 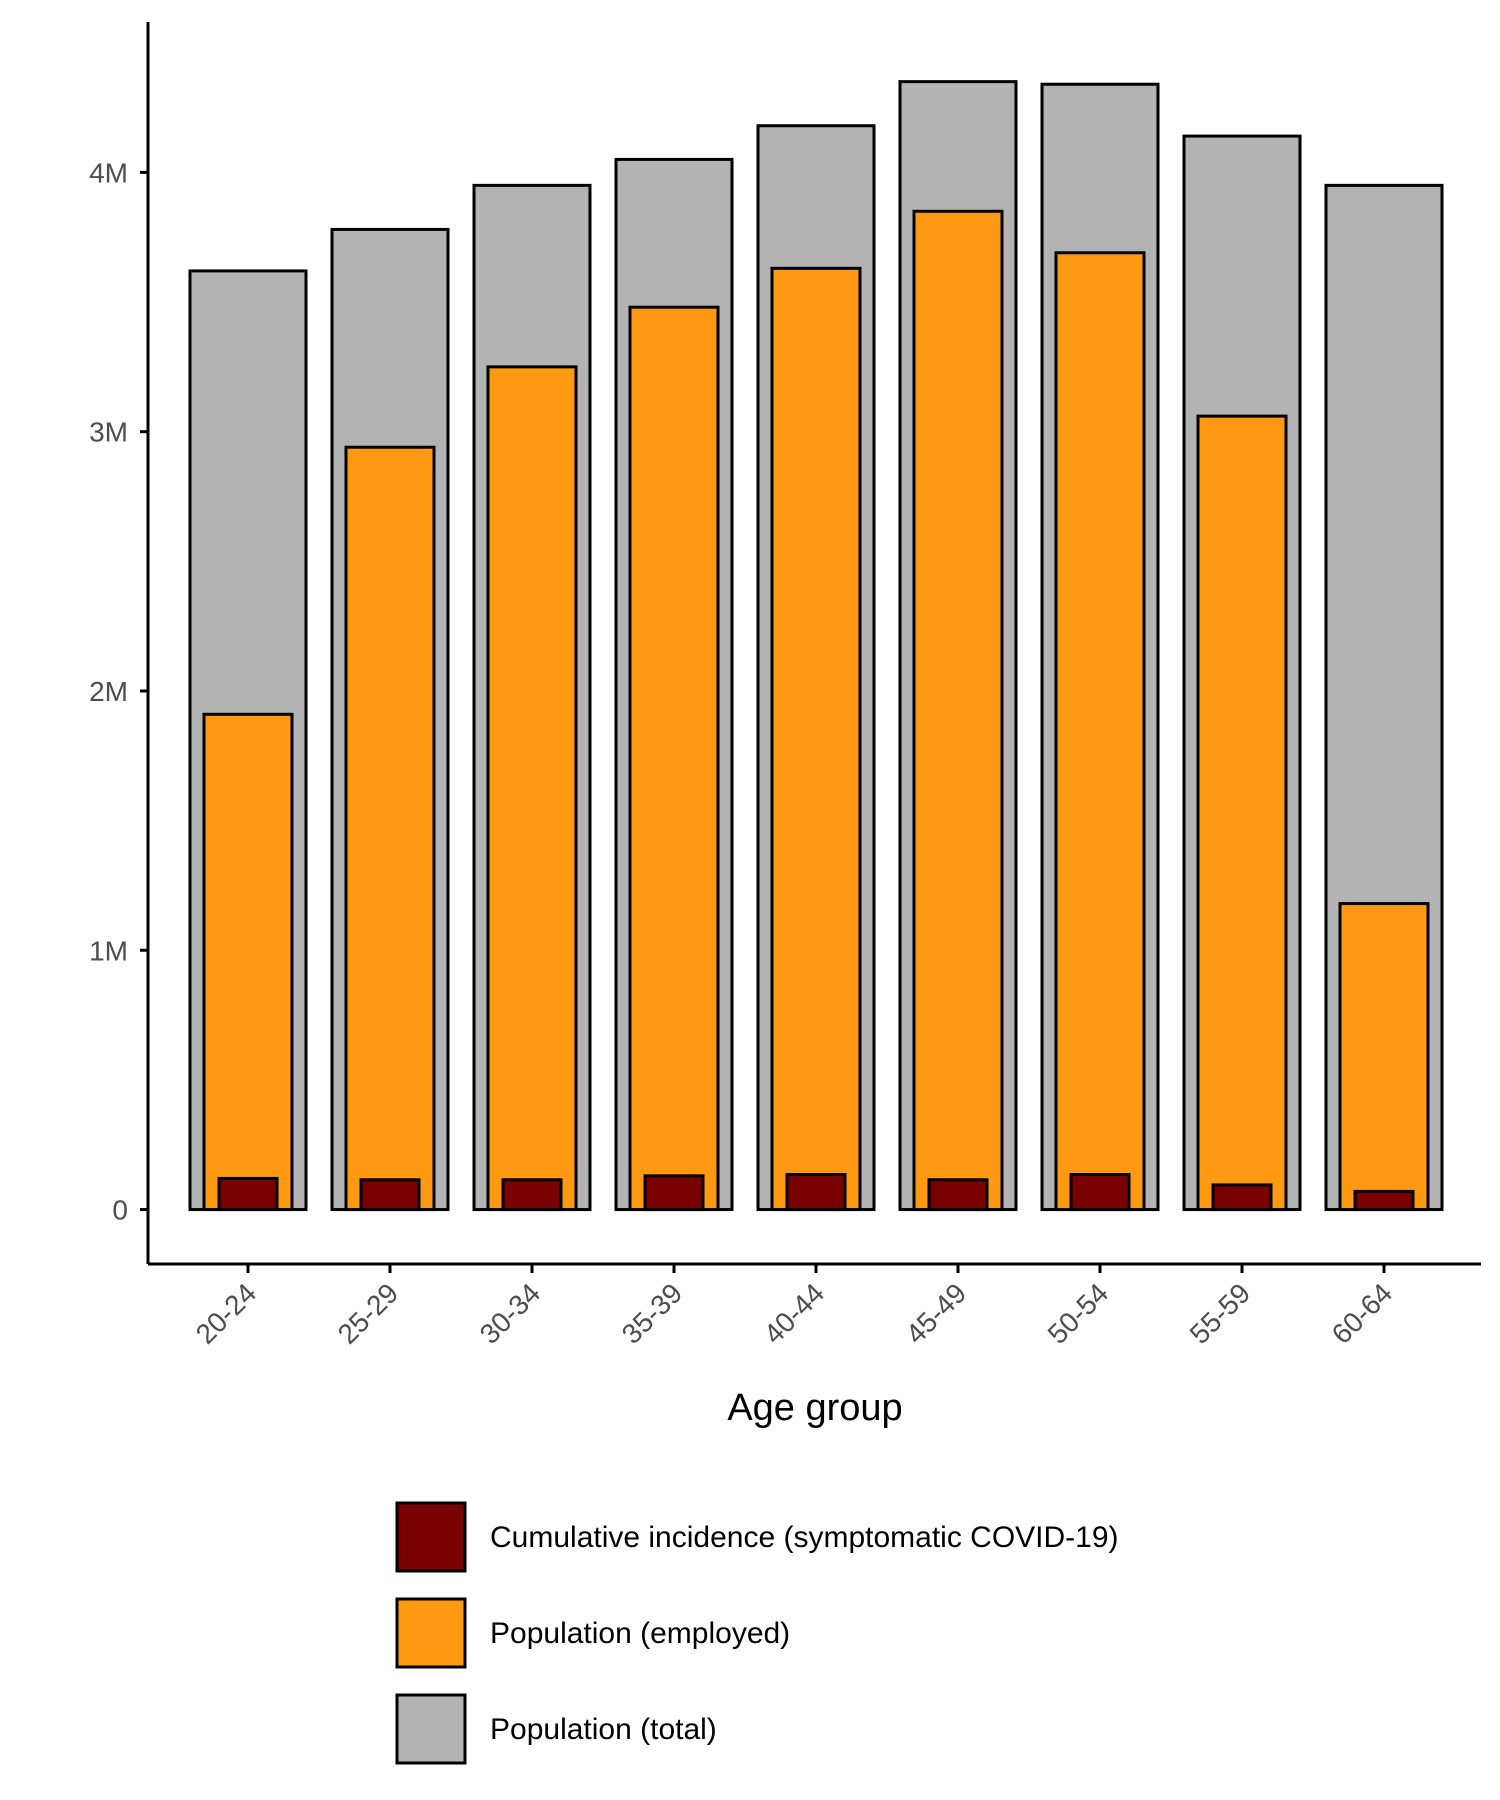 What do you see at coordinates (108, 950) in the screenshot?
I see `y-tick-label: 1M` at bounding box center [108, 950].